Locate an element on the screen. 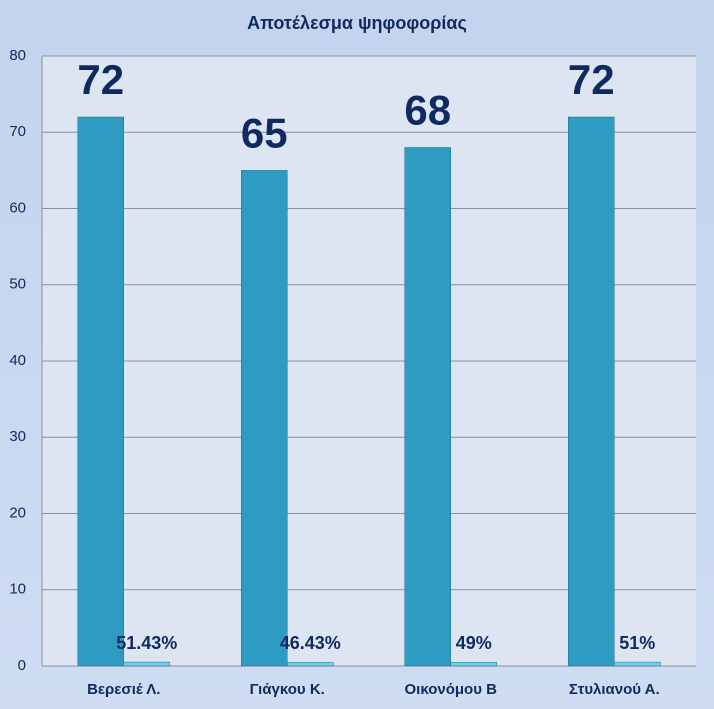 This screenshot has height=709, width=714. y-tick-label: 0 is located at coordinates (22, 665).